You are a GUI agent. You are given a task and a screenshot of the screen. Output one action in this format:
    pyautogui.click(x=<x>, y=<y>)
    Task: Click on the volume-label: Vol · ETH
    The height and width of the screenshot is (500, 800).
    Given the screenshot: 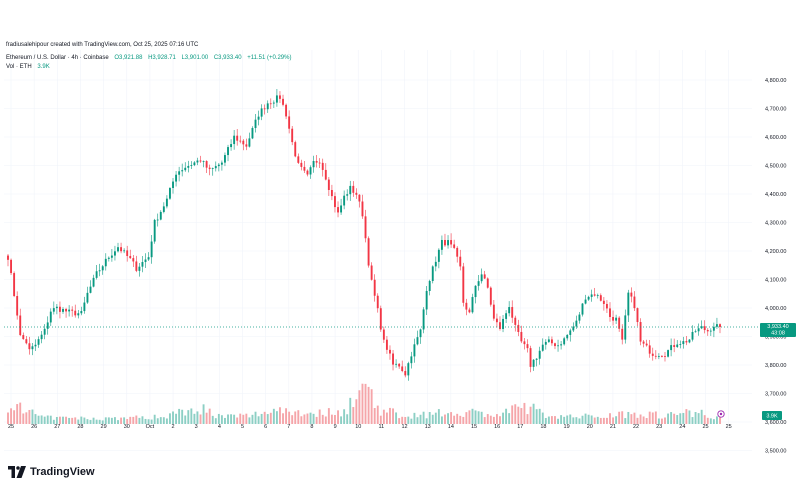 What is the action you would take?
    pyautogui.click(x=19, y=67)
    